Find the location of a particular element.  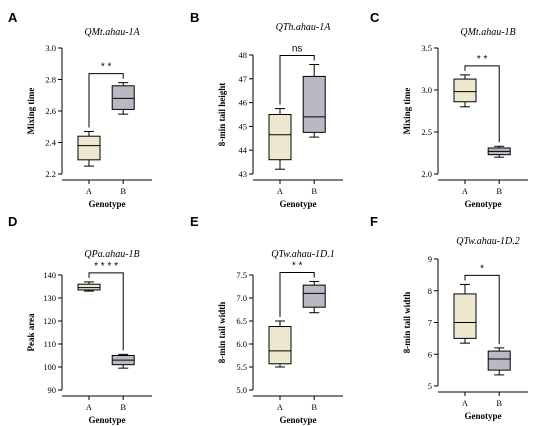

y-tick-label: 8 is located at coordinates (430, 291).